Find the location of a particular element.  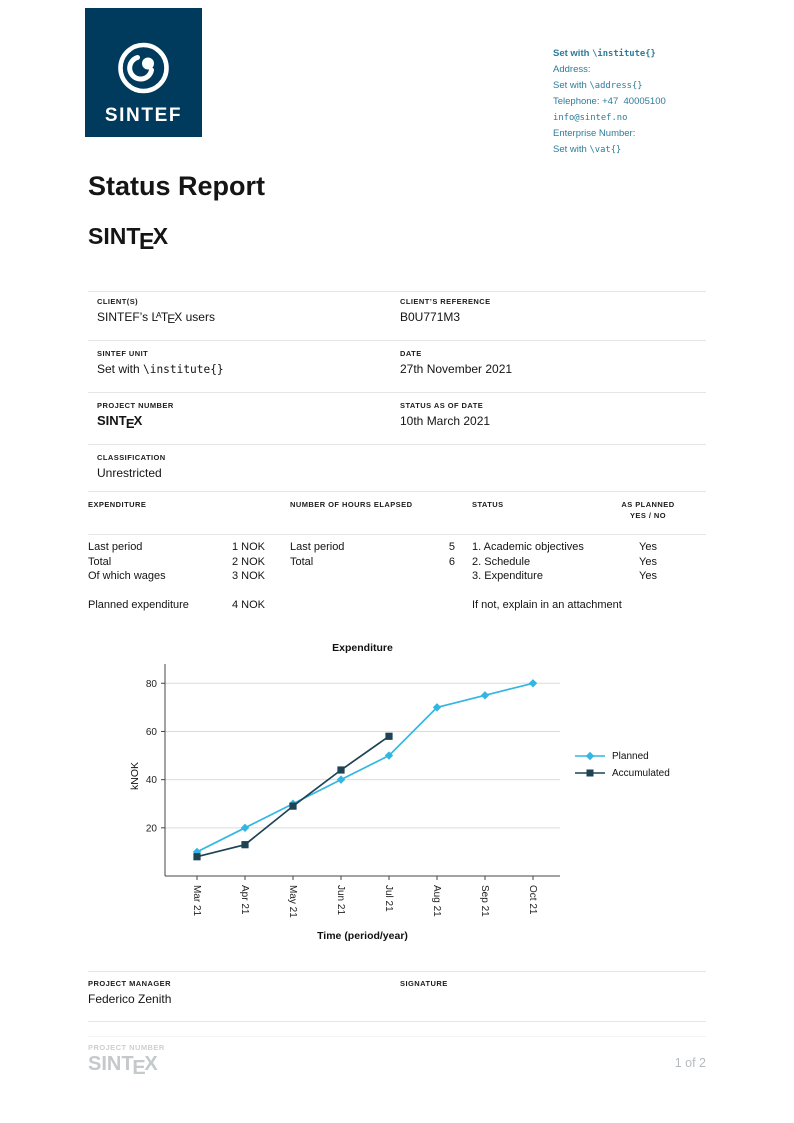

client-ref-label: CLIENT’S REFERENCE is located at coordinates (445, 301).